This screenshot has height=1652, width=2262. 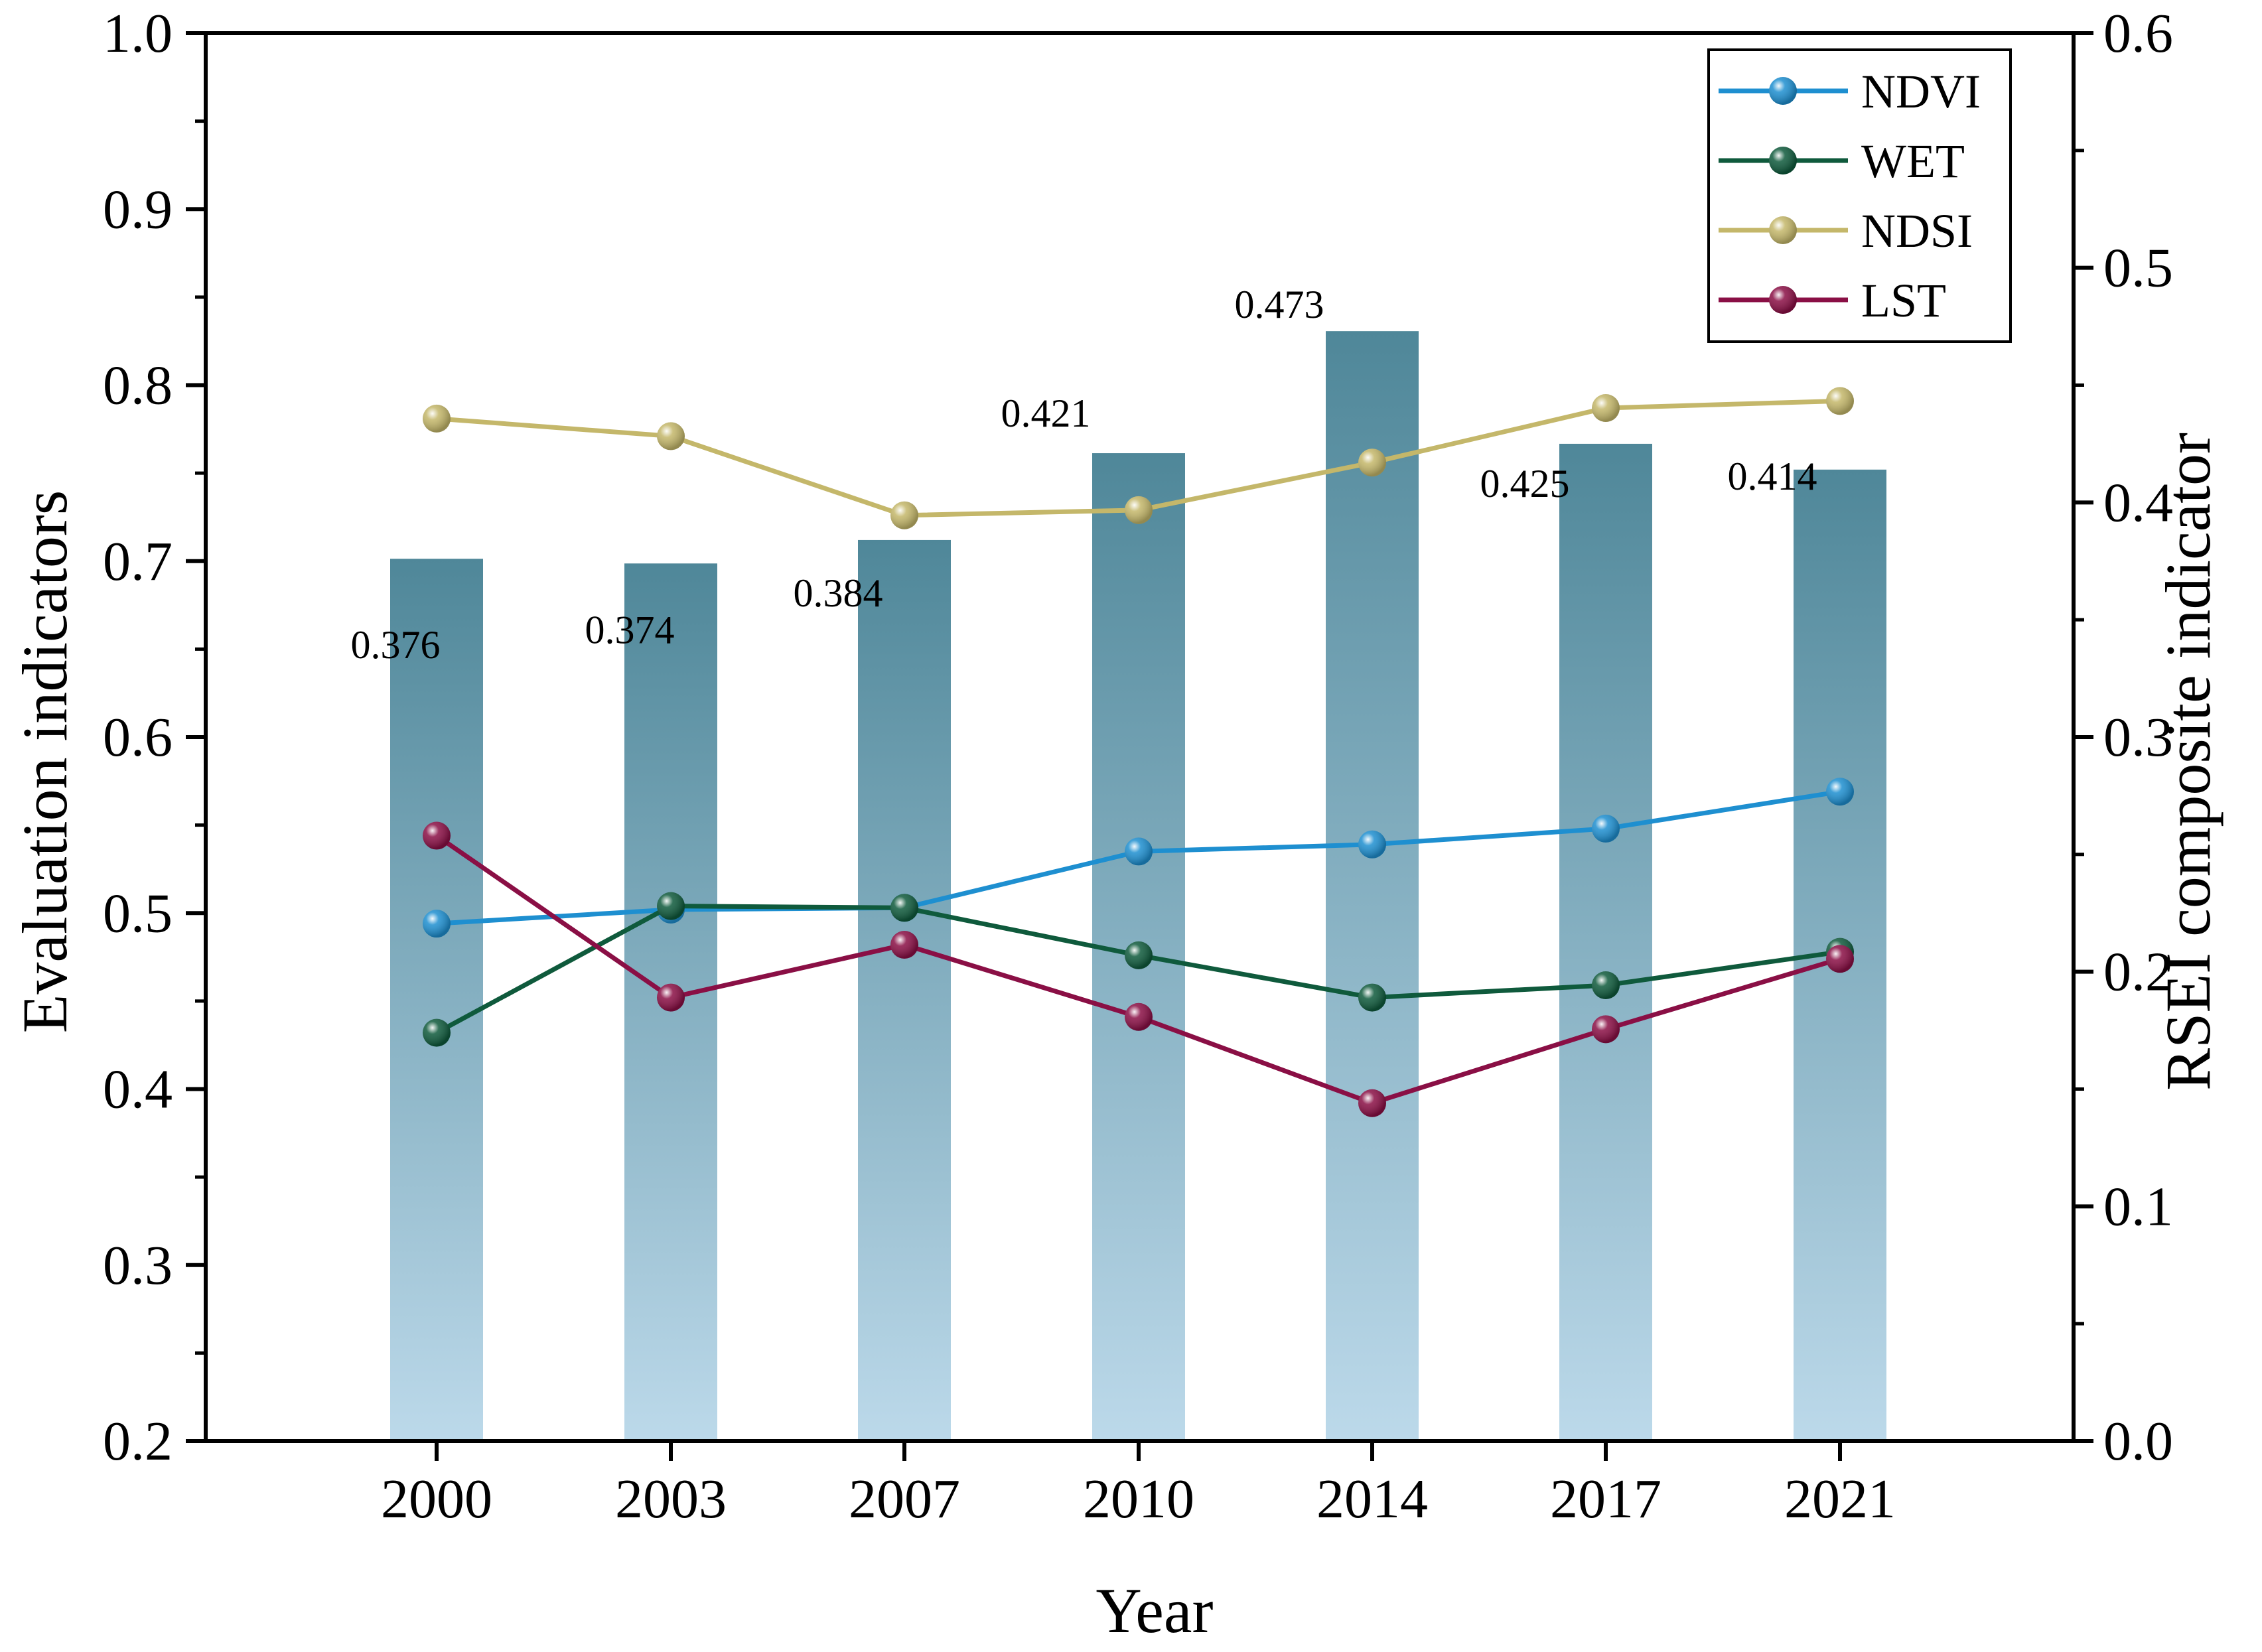 What do you see at coordinates (1917, 231) in the screenshot?
I see `legend-label: NDSI` at bounding box center [1917, 231].